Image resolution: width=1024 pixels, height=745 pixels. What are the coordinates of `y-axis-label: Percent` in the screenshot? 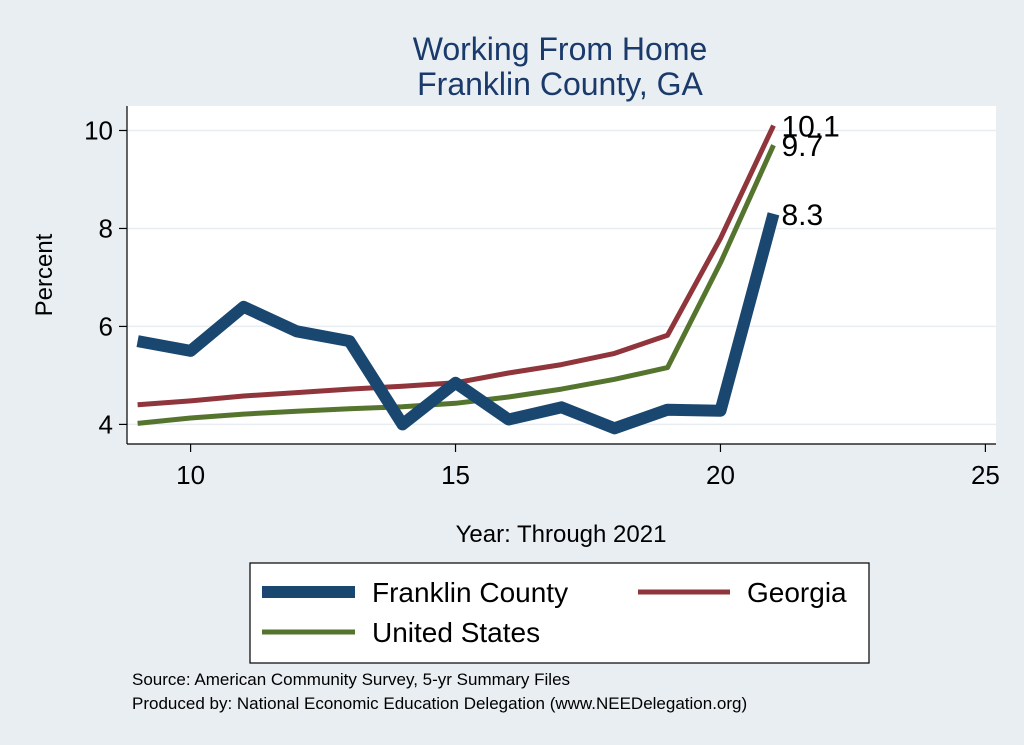 It's located at (44, 274).